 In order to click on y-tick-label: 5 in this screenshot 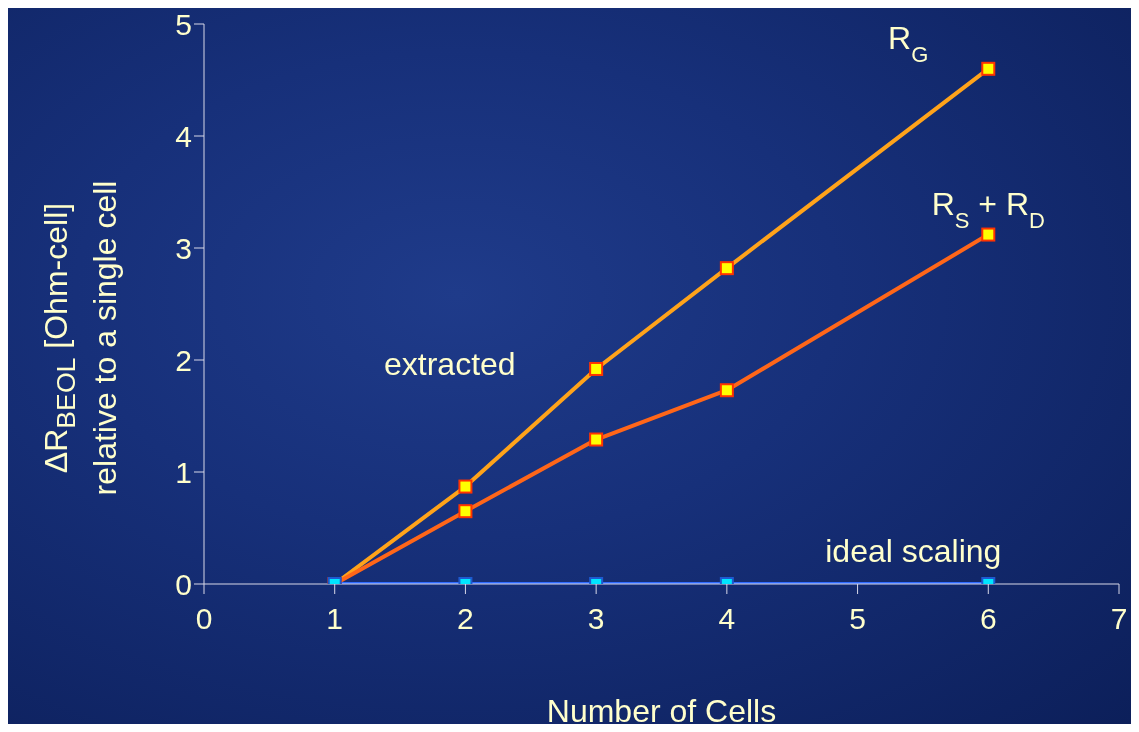, I will do `click(183, 24)`.